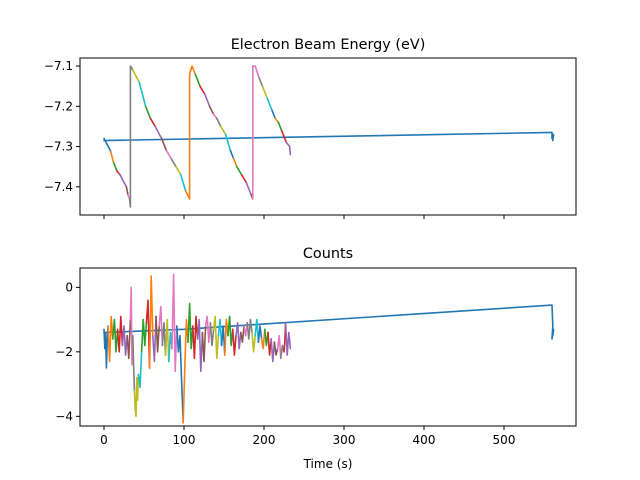  What do you see at coordinates (264, 440) in the screenshot?
I see `counts-x-tick-label: 200` at bounding box center [264, 440].